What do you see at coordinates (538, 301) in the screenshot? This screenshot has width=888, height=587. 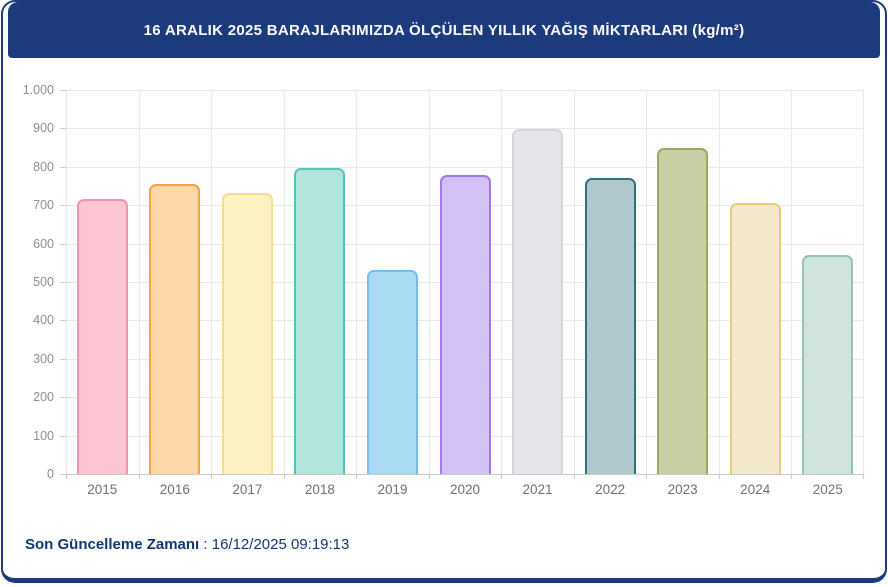 I see `bar-2021` at bounding box center [538, 301].